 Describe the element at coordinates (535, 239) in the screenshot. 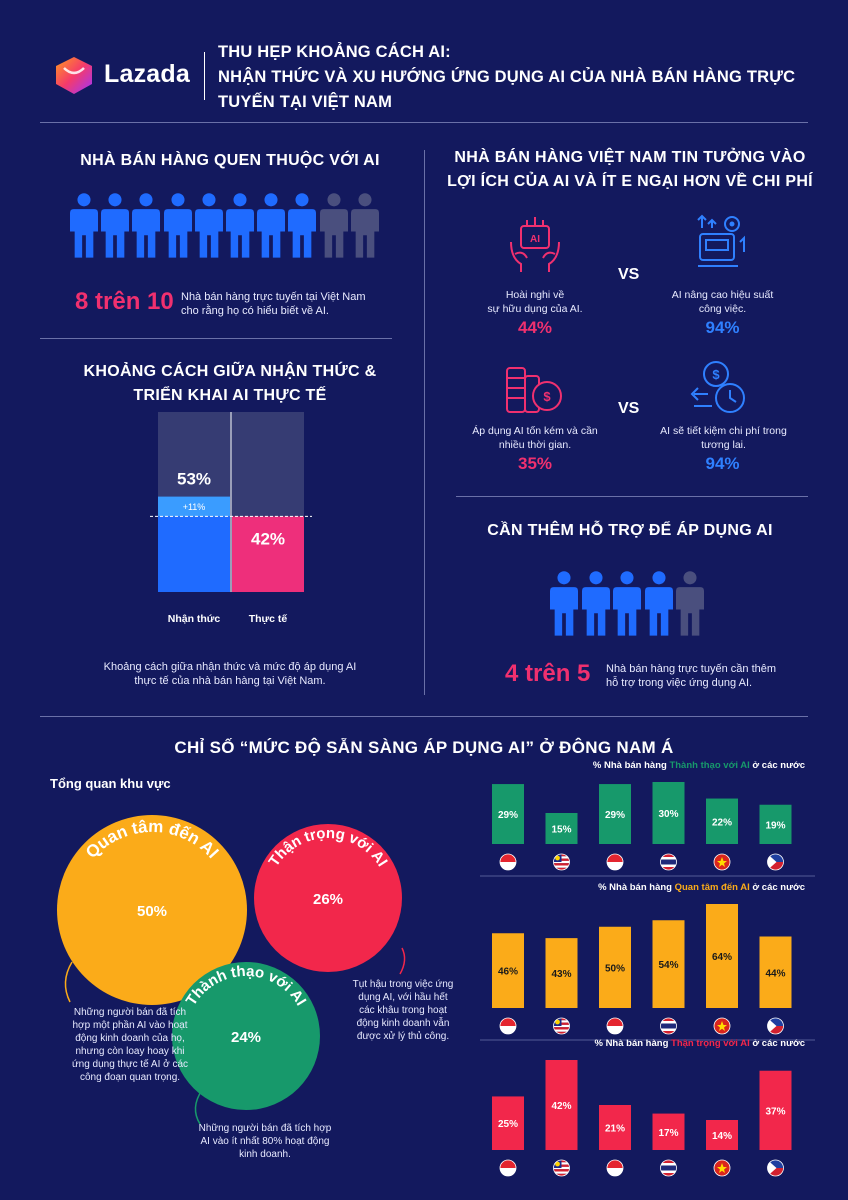

I see `svg-text: AI` at that location.